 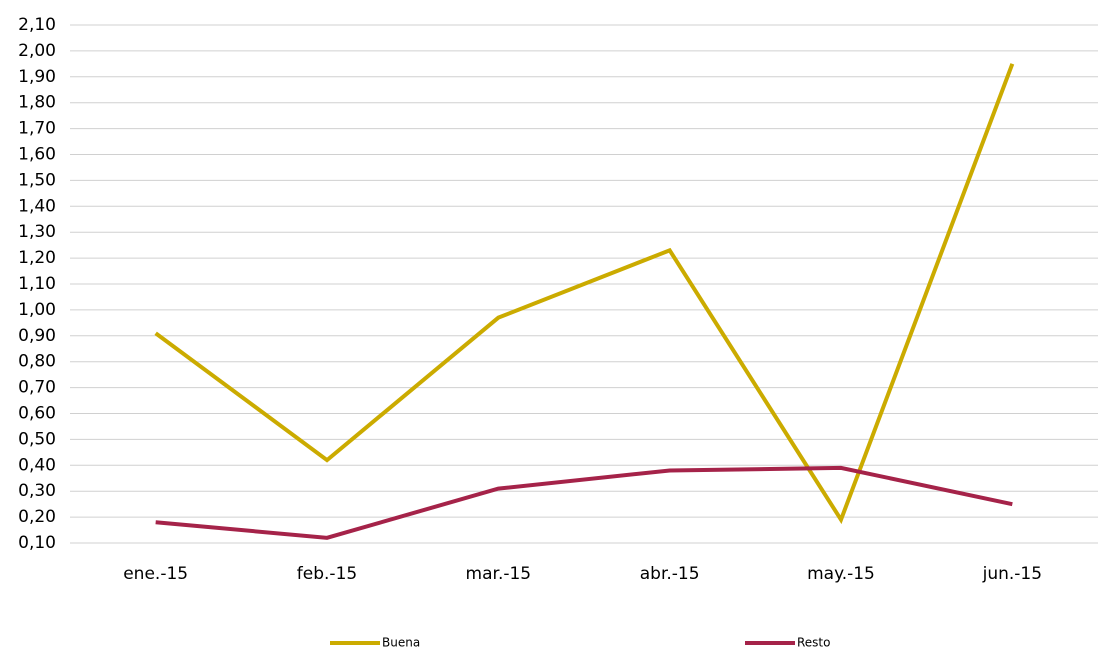 What do you see at coordinates (841, 574) in the screenshot?
I see `x-tick-label: may.-15` at bounding box center [841, 574].